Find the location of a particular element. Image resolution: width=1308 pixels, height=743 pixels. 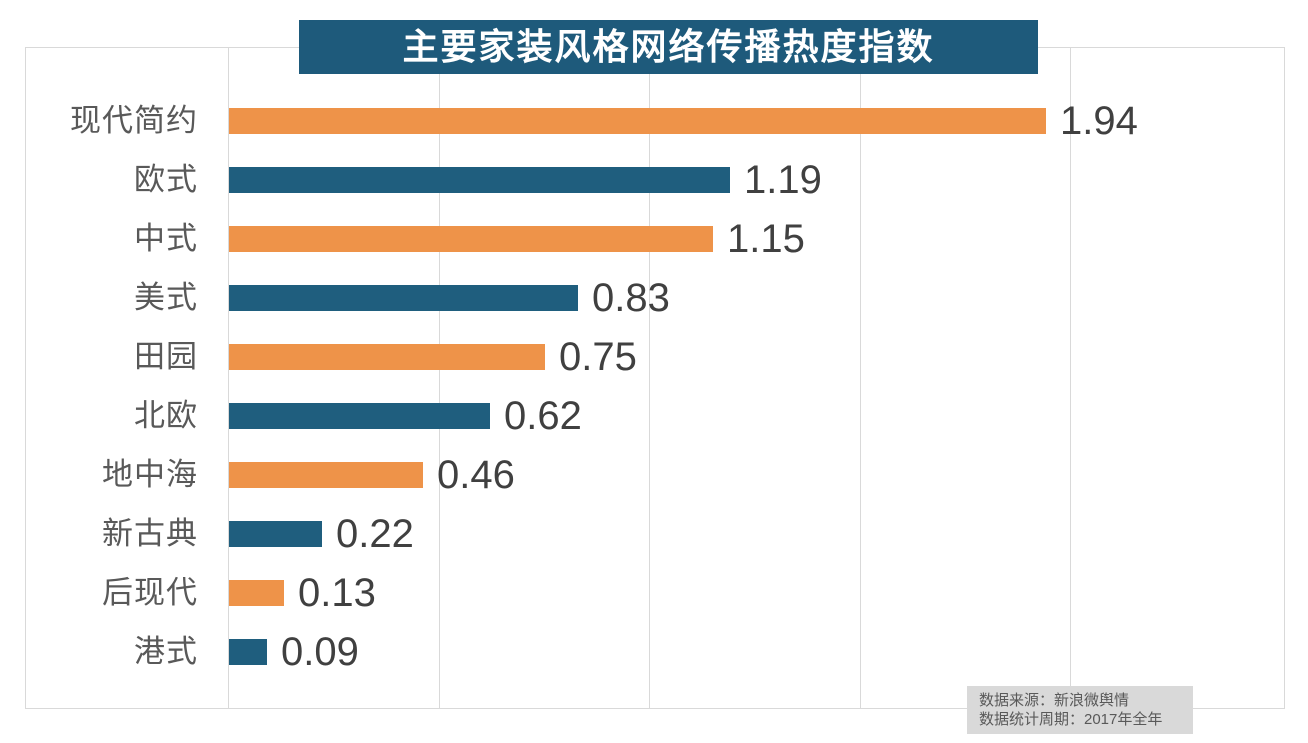

value-label: 0.09 is located at coordinates (320, 652).